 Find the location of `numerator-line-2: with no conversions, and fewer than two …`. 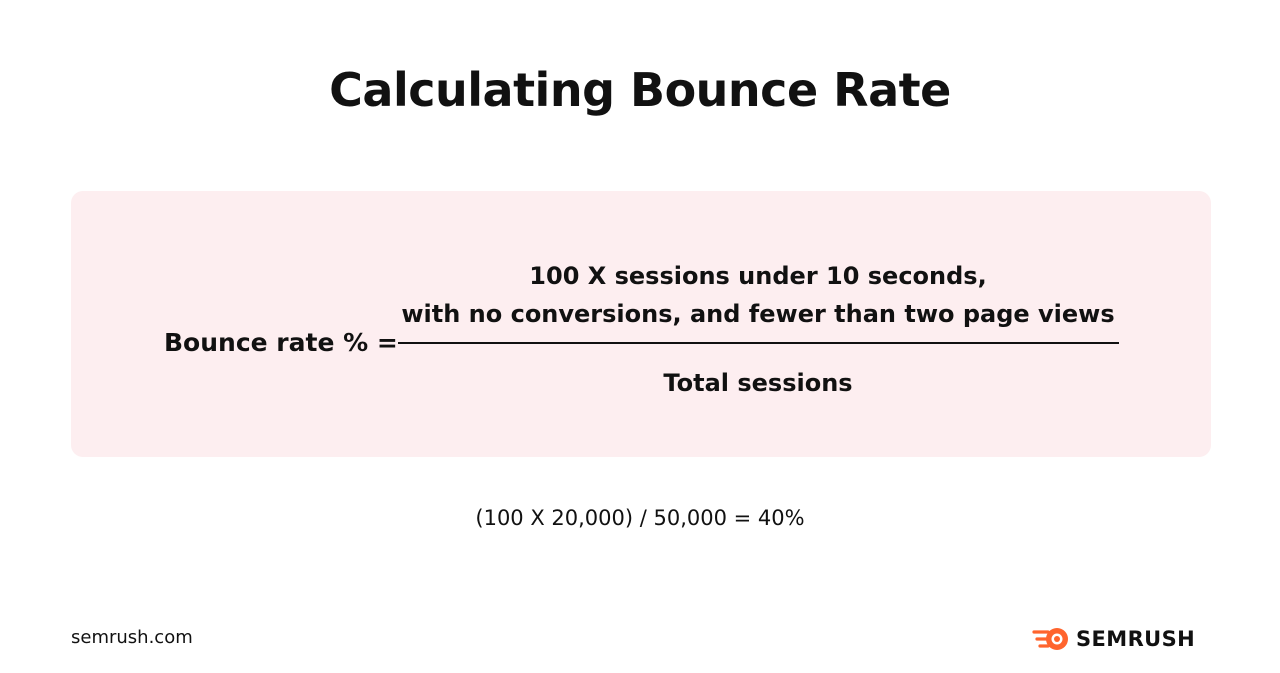

numerator-line-2: with no conversions, and fewer than two … is located at coordinates (758, 314).